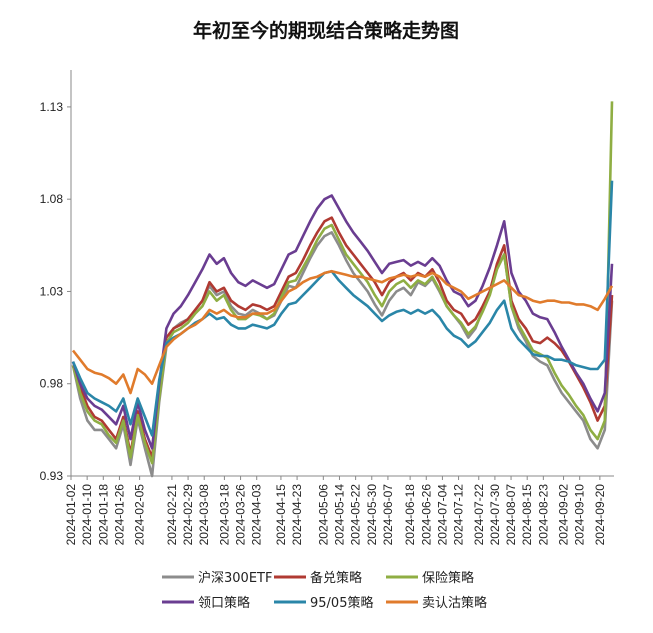 The width and height of the screenshot is (653, 633). Describe the element at coordinates (297, 515) in the screenshot. I see `x-tick-label: 2024-04-23` at that location.